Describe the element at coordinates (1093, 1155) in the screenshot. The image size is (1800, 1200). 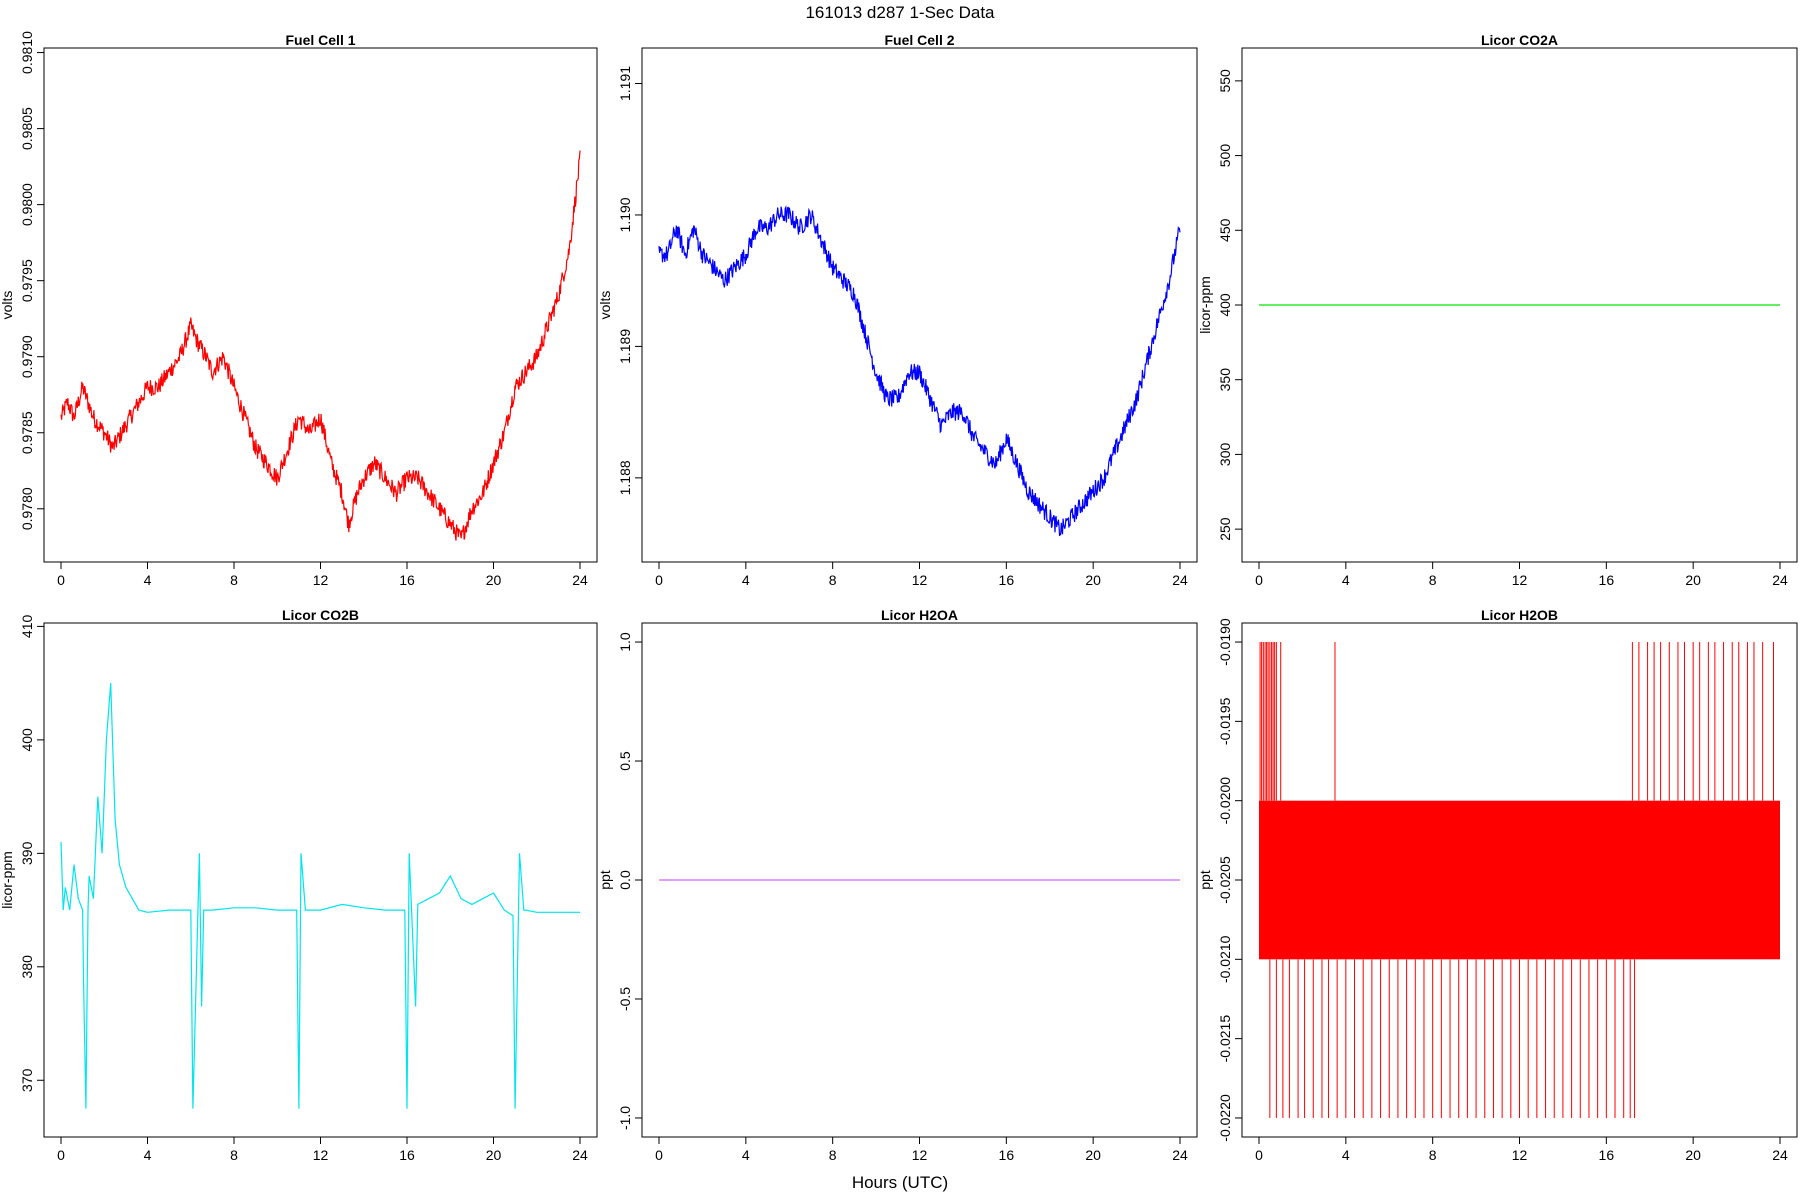
I see `licor-h2oa-xtick-label: 20` at that location.